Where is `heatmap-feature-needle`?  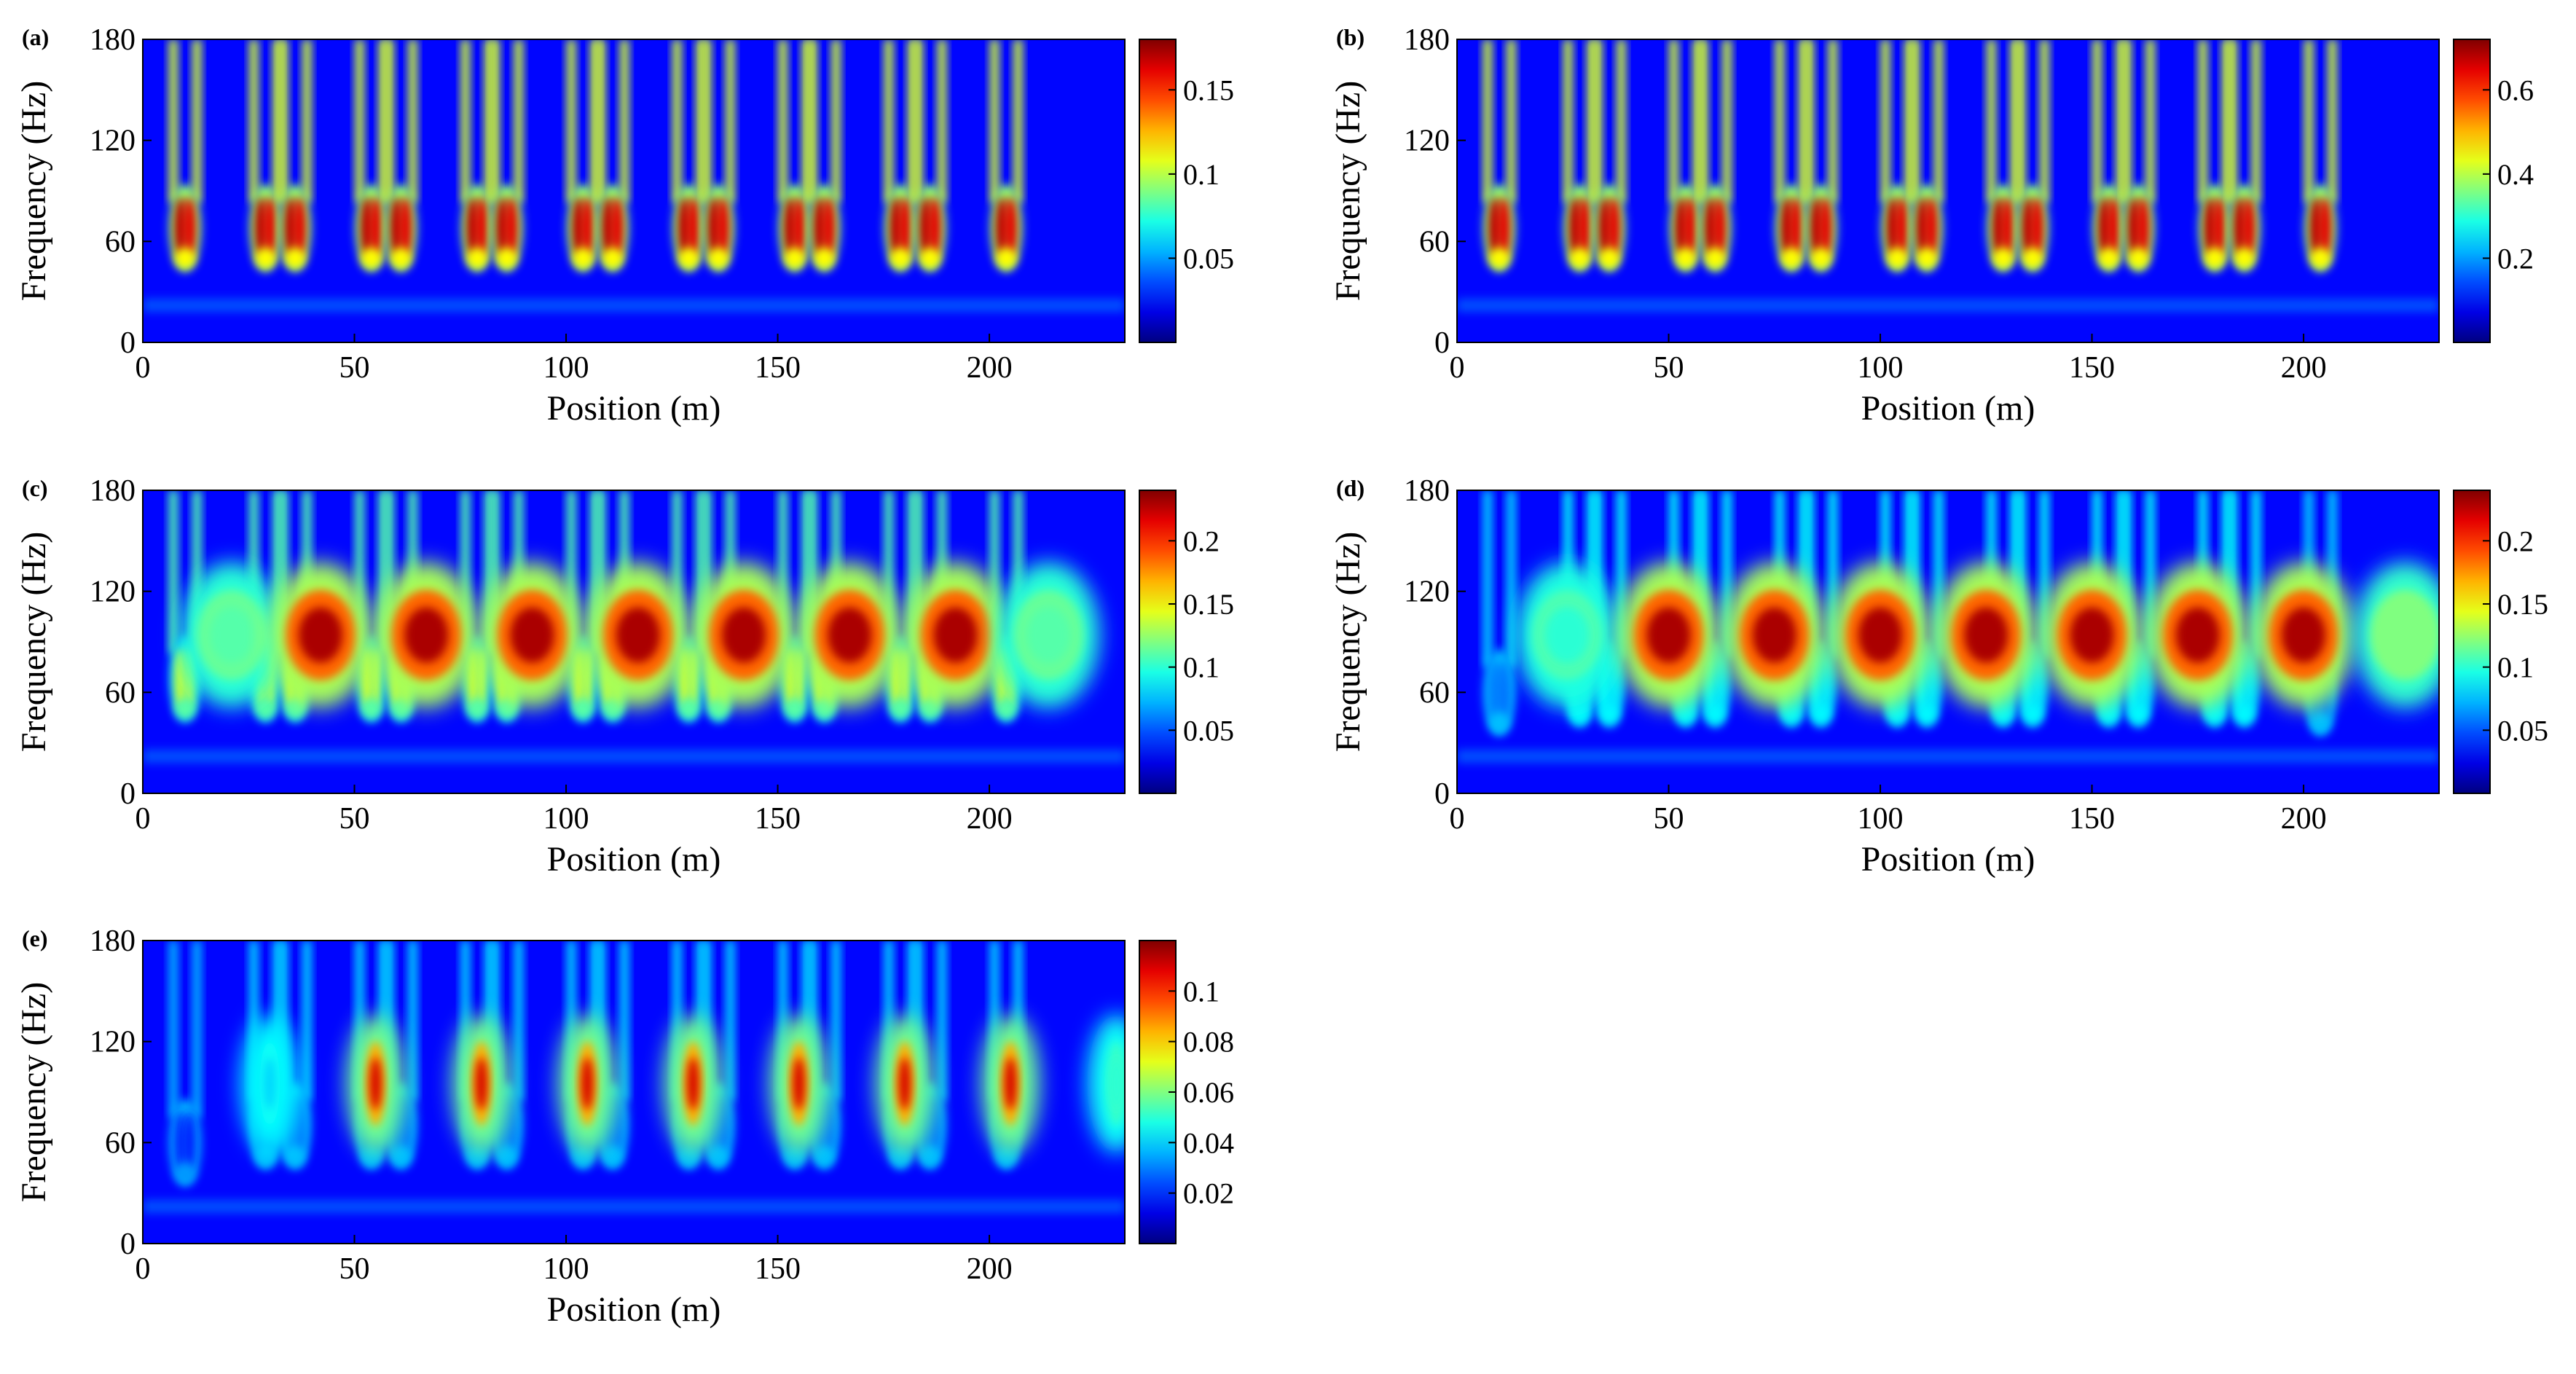
heatmap-feature-needle is located at coordinates (1010, 1083).